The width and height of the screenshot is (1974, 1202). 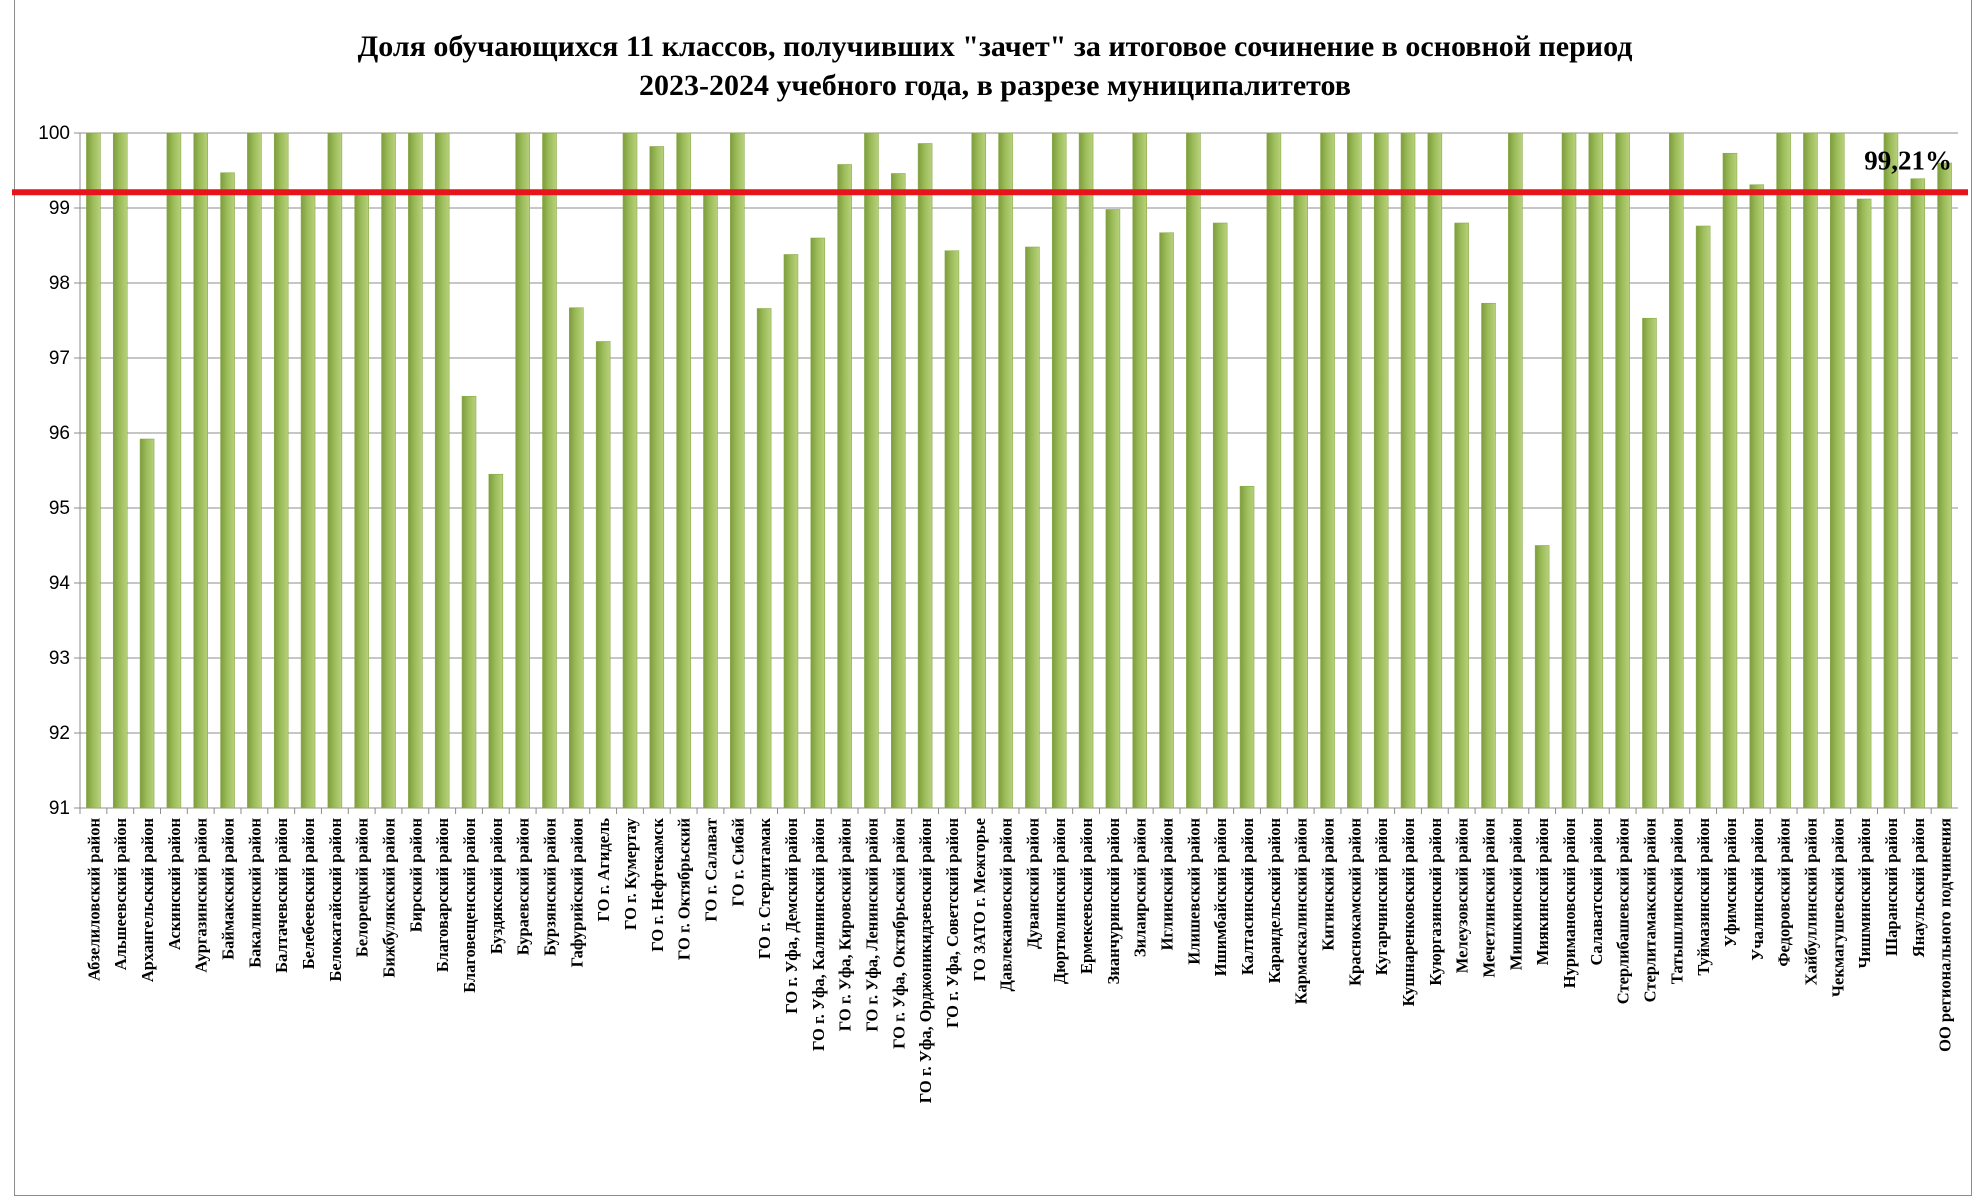 I want to click on x-tick-label: Бакалинский район, so click(x=254, y=893).